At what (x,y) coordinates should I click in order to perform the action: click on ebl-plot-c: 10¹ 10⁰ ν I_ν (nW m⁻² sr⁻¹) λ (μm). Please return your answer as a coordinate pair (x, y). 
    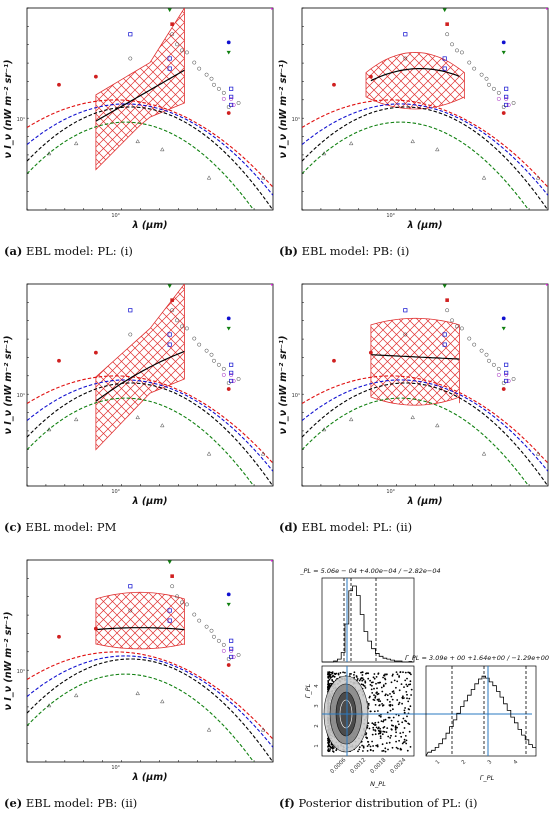
    Looking at the image, I should click on (138, 395).